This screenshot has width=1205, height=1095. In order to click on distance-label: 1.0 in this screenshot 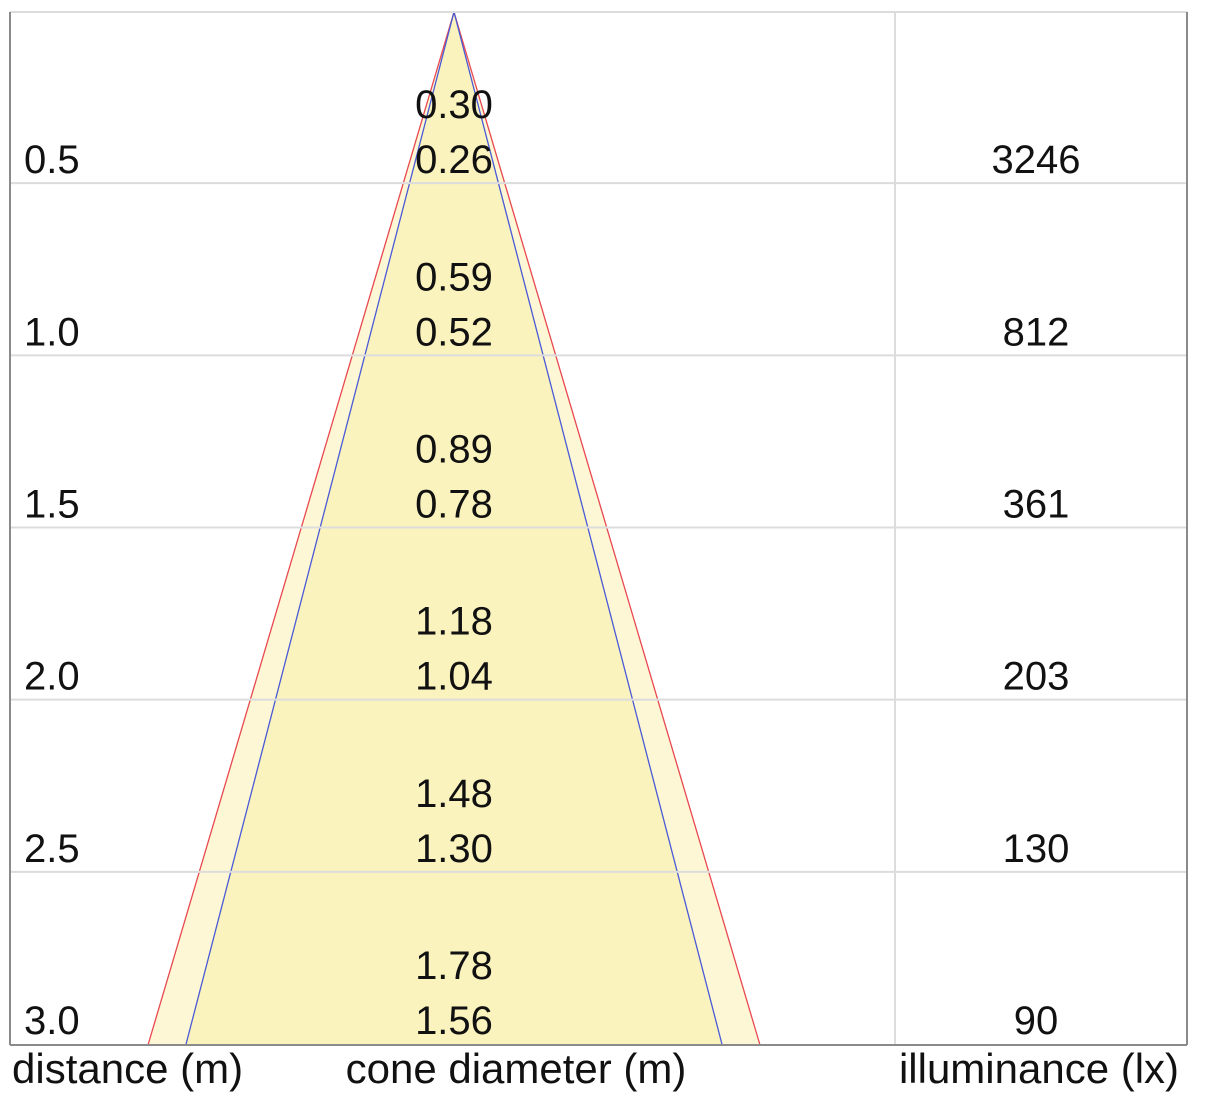, I will do `click(52, 332)`.